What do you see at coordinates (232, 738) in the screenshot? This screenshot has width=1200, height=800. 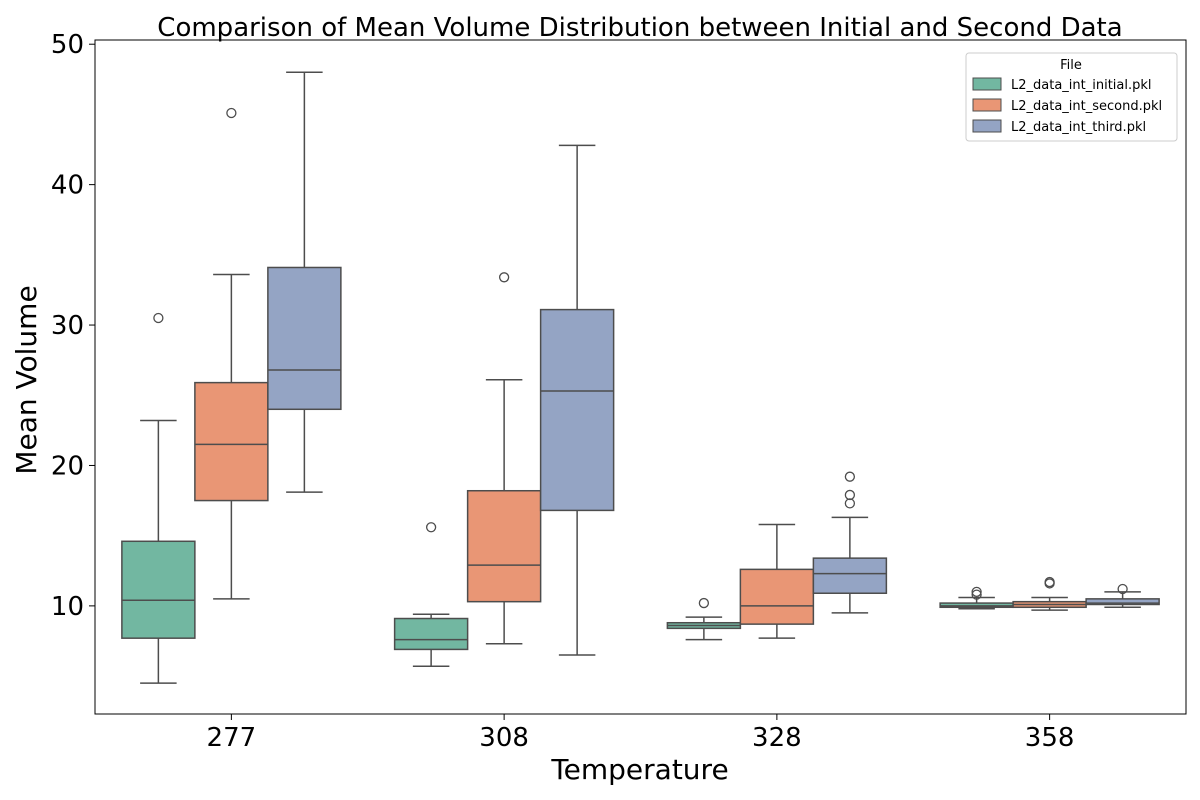 I see `x-tick-label: 277` at bounding box center [232, 738].